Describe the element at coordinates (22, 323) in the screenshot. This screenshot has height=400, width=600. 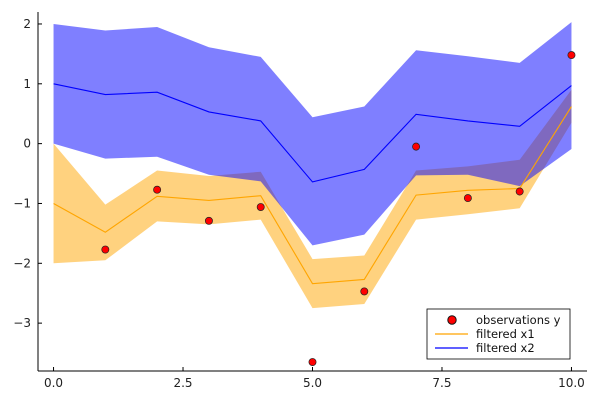
I see `y-tick-label: −3` at that location.